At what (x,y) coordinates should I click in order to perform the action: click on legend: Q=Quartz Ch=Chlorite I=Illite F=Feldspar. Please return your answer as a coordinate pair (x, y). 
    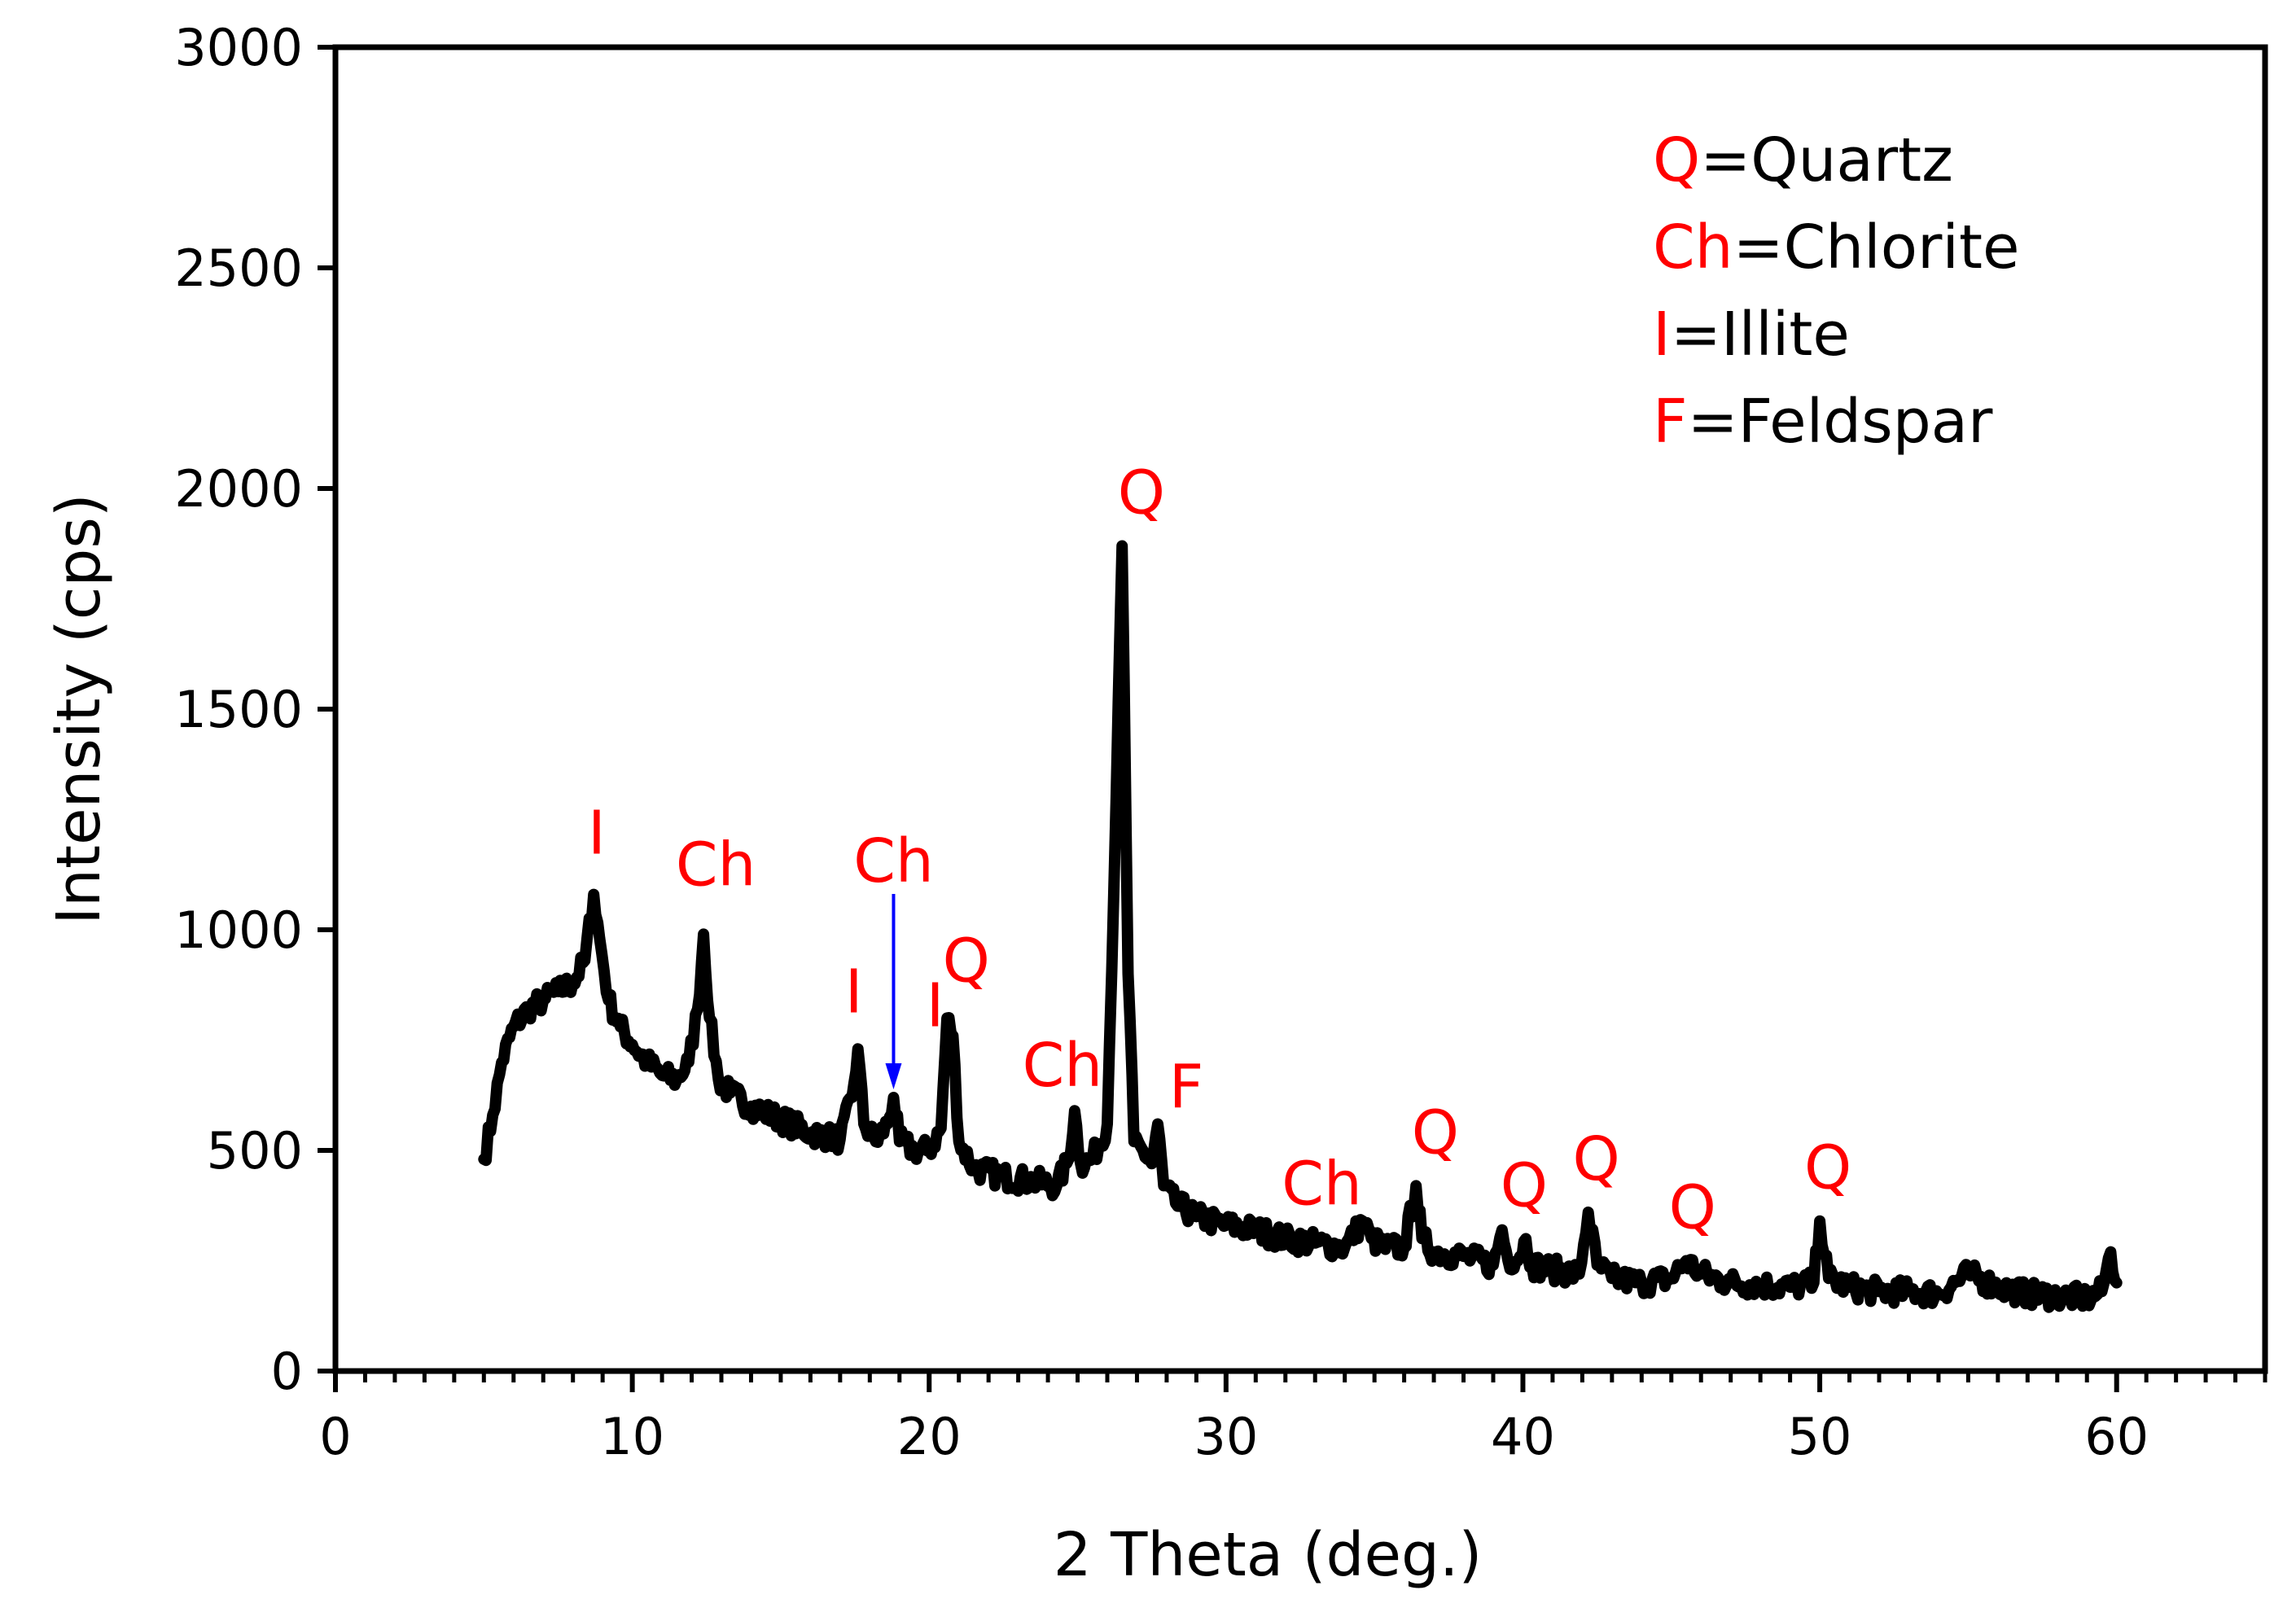
    Looking at the image, I should click on (1836, 291).